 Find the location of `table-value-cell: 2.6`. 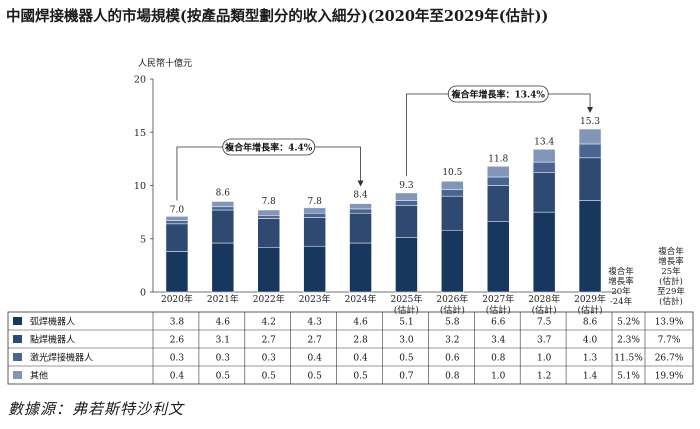

table-value-cell: 2.6 is located at coordinates (177, 341).